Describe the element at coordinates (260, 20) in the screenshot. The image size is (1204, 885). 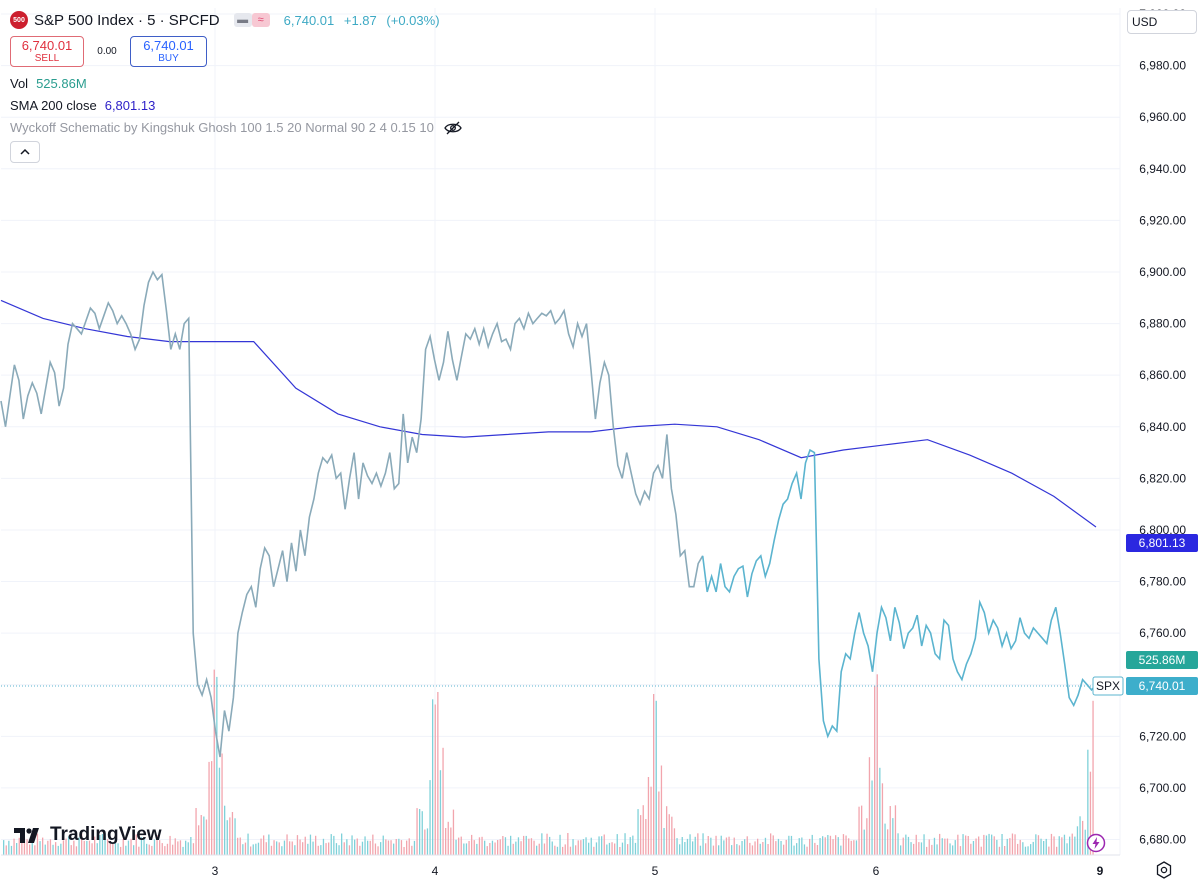
I see `approx-chip-icon: ≈` at that location.